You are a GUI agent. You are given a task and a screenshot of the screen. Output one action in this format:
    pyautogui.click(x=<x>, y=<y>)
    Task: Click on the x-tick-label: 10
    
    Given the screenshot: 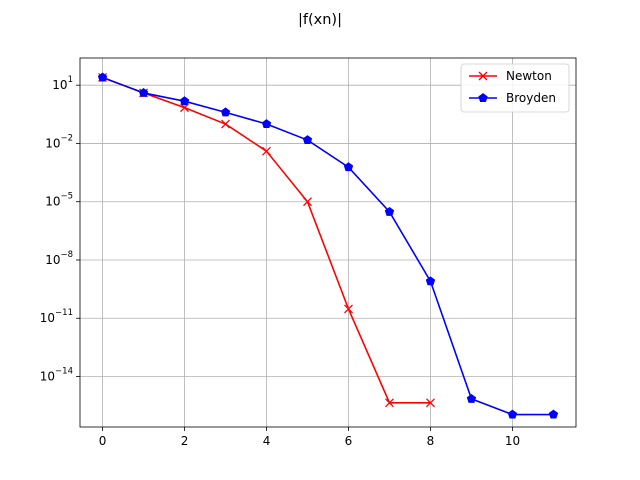 What is the action you would take?
    pyautogui.click(x=512, y=441)
    